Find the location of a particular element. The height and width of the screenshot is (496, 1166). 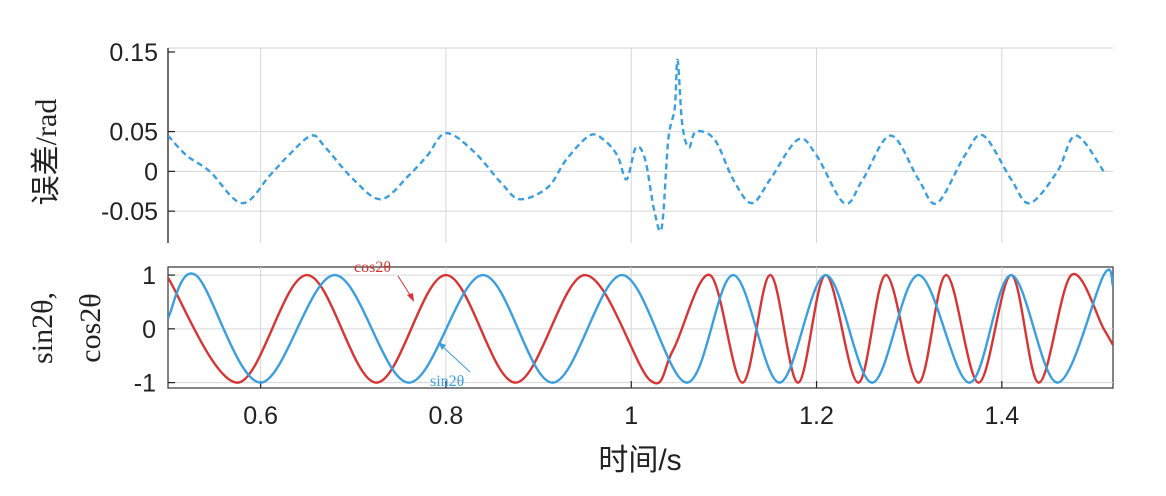

top-panel-y-ticks: -0.05 0 0.05 0.15 is located at coordinates (138, 132).